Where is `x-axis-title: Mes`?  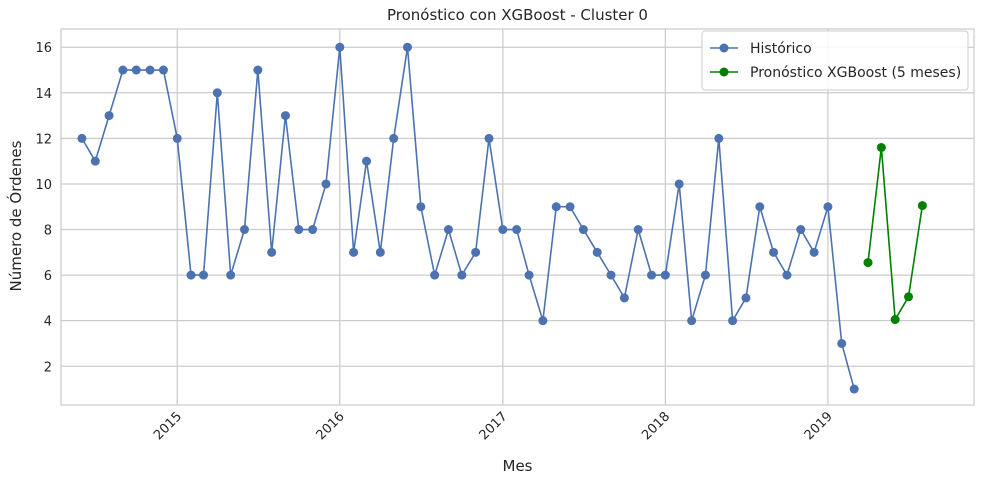 x-axis-title: Mes is located at coordinates (518, 466).